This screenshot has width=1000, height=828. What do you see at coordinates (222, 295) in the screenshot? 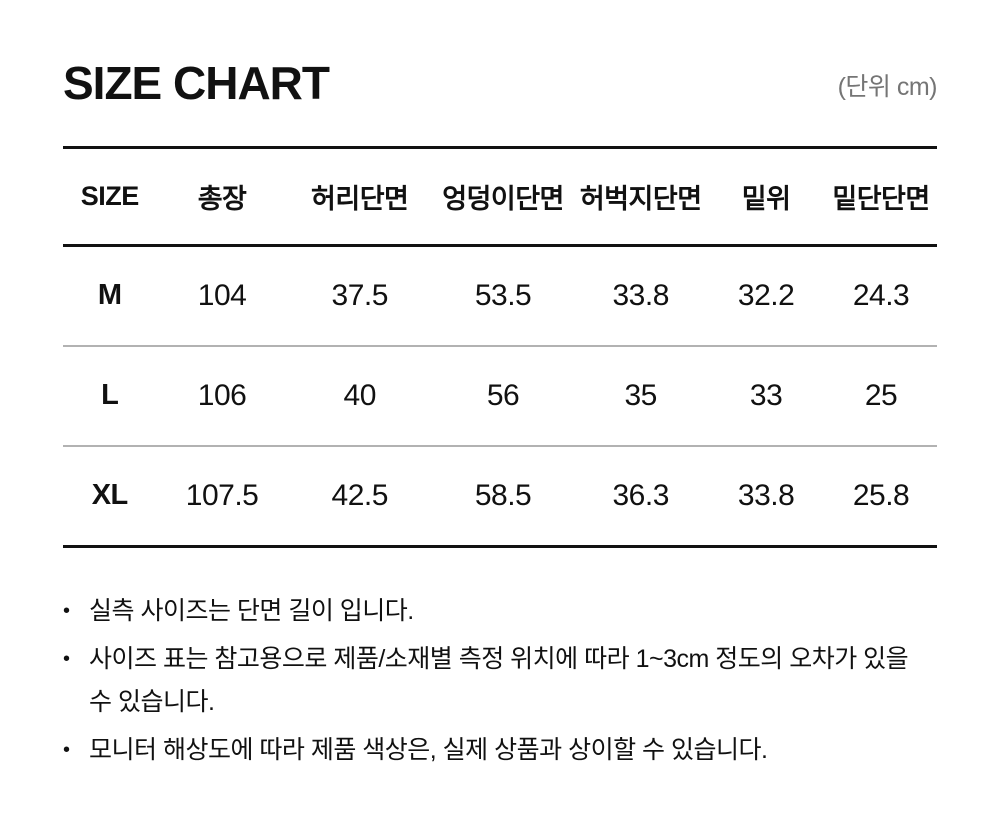
I see `cell-value: 104` at bounding box center [222, 295].